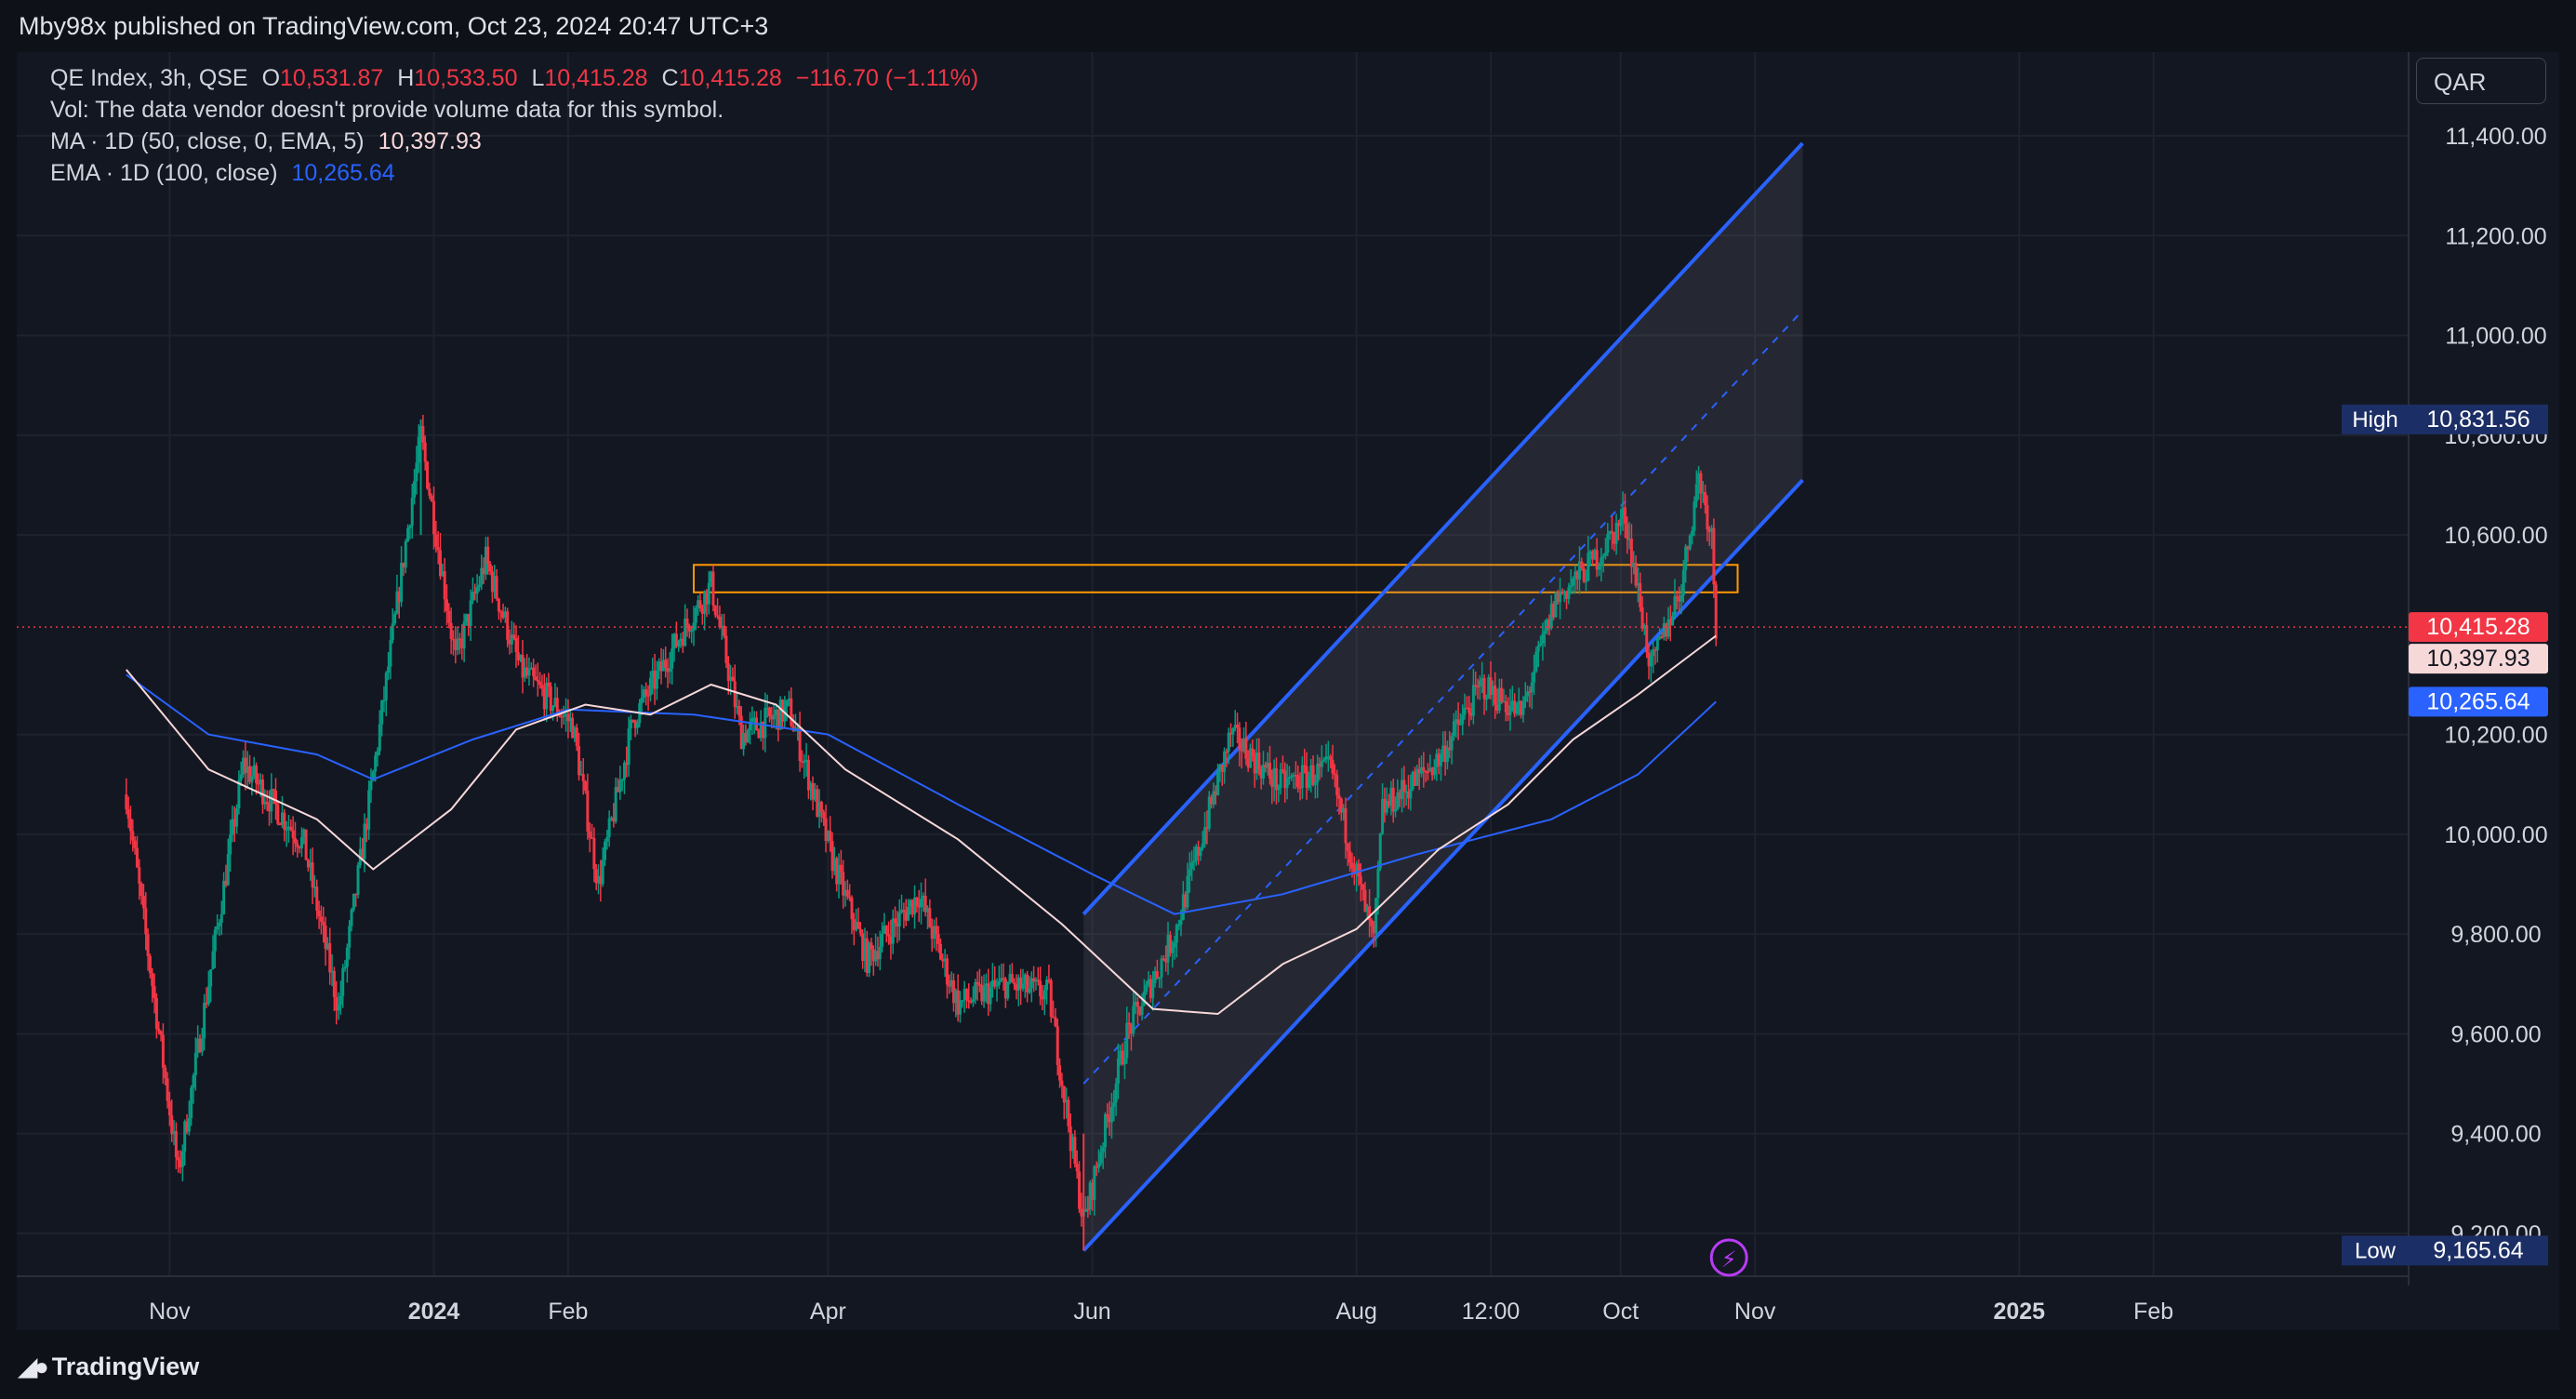  Describe the element at coordinates (269, 141) in the screenshot. I see `ma-legend: MA · 1D (50, close, 0, EMA, 5) 10,397.93` at that location.